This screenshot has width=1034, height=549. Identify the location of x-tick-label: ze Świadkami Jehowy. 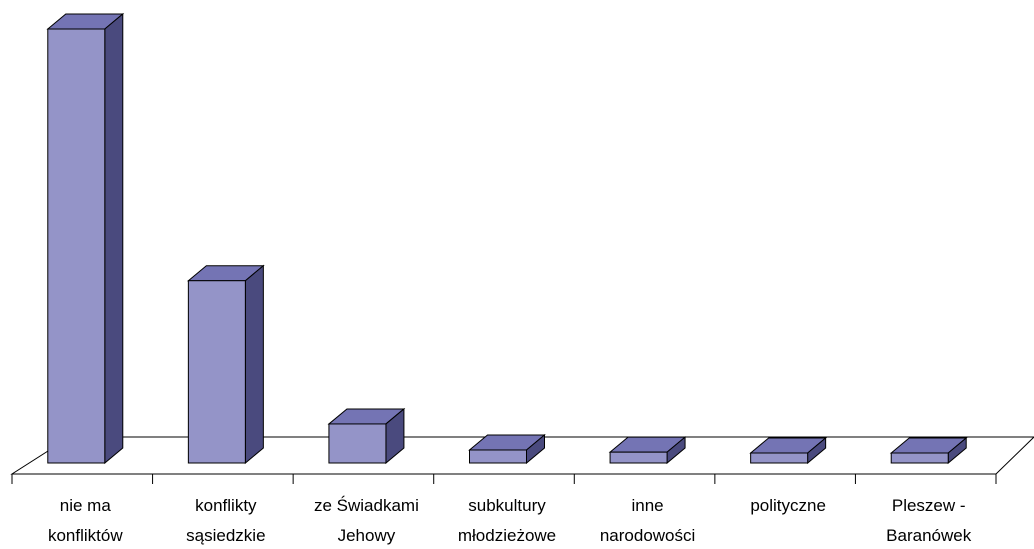
(366, 520).